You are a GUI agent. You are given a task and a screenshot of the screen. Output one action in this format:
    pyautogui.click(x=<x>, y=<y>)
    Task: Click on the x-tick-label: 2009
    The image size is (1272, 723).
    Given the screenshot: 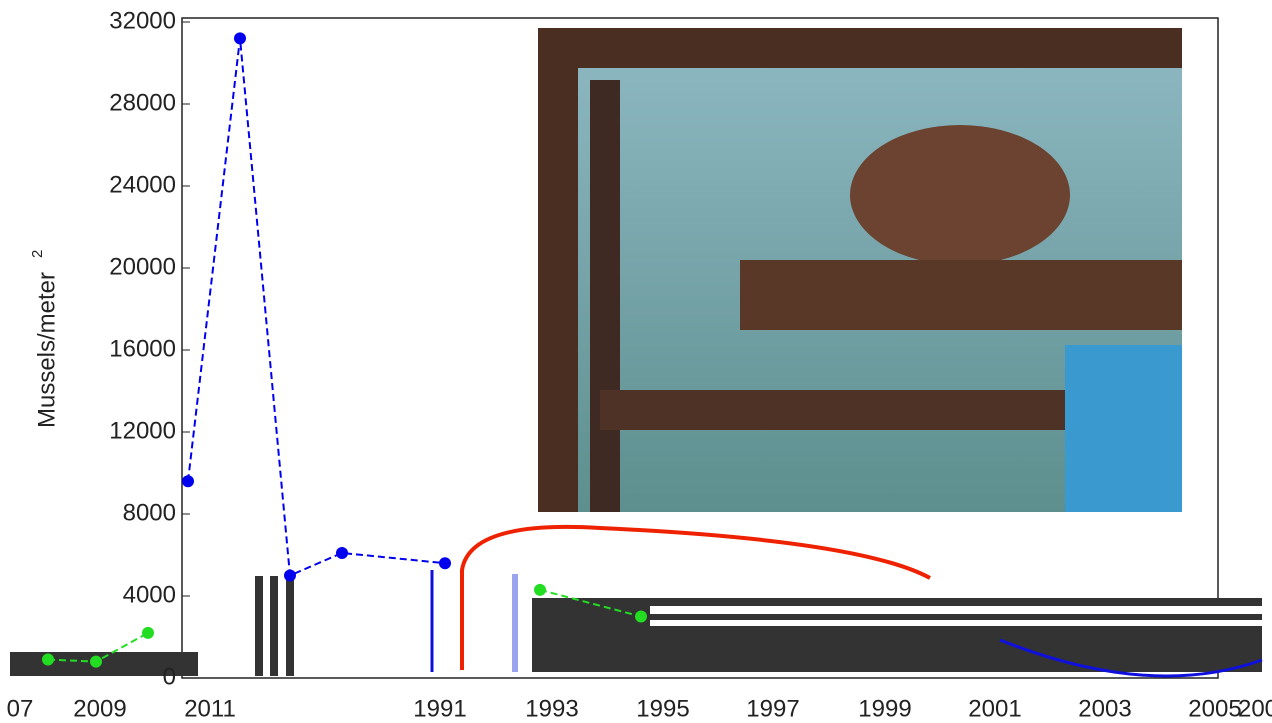 What is the action you would take?
    pyautogui.click(x=99, y=708)
    